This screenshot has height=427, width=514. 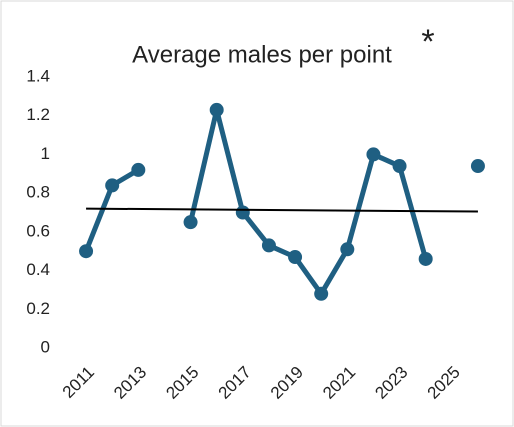 I want to click on y-tick-label: 0.6, so click(x=38, y=230).